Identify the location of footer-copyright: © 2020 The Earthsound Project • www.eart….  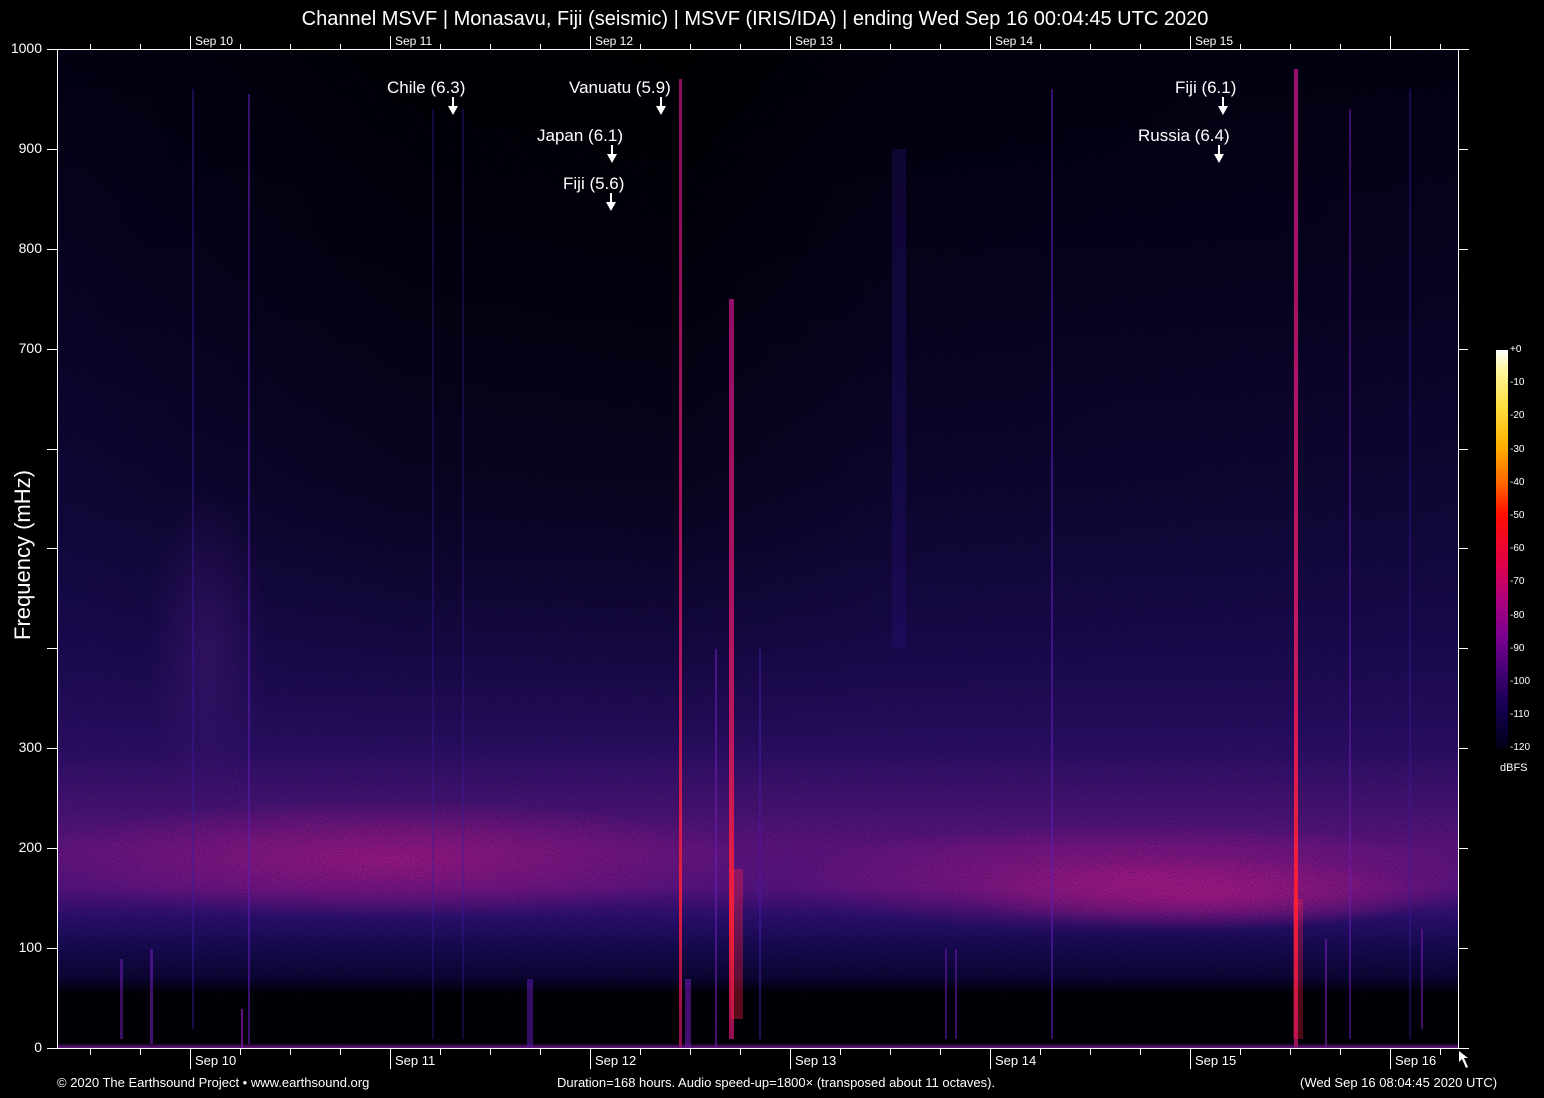
(213, 1082).